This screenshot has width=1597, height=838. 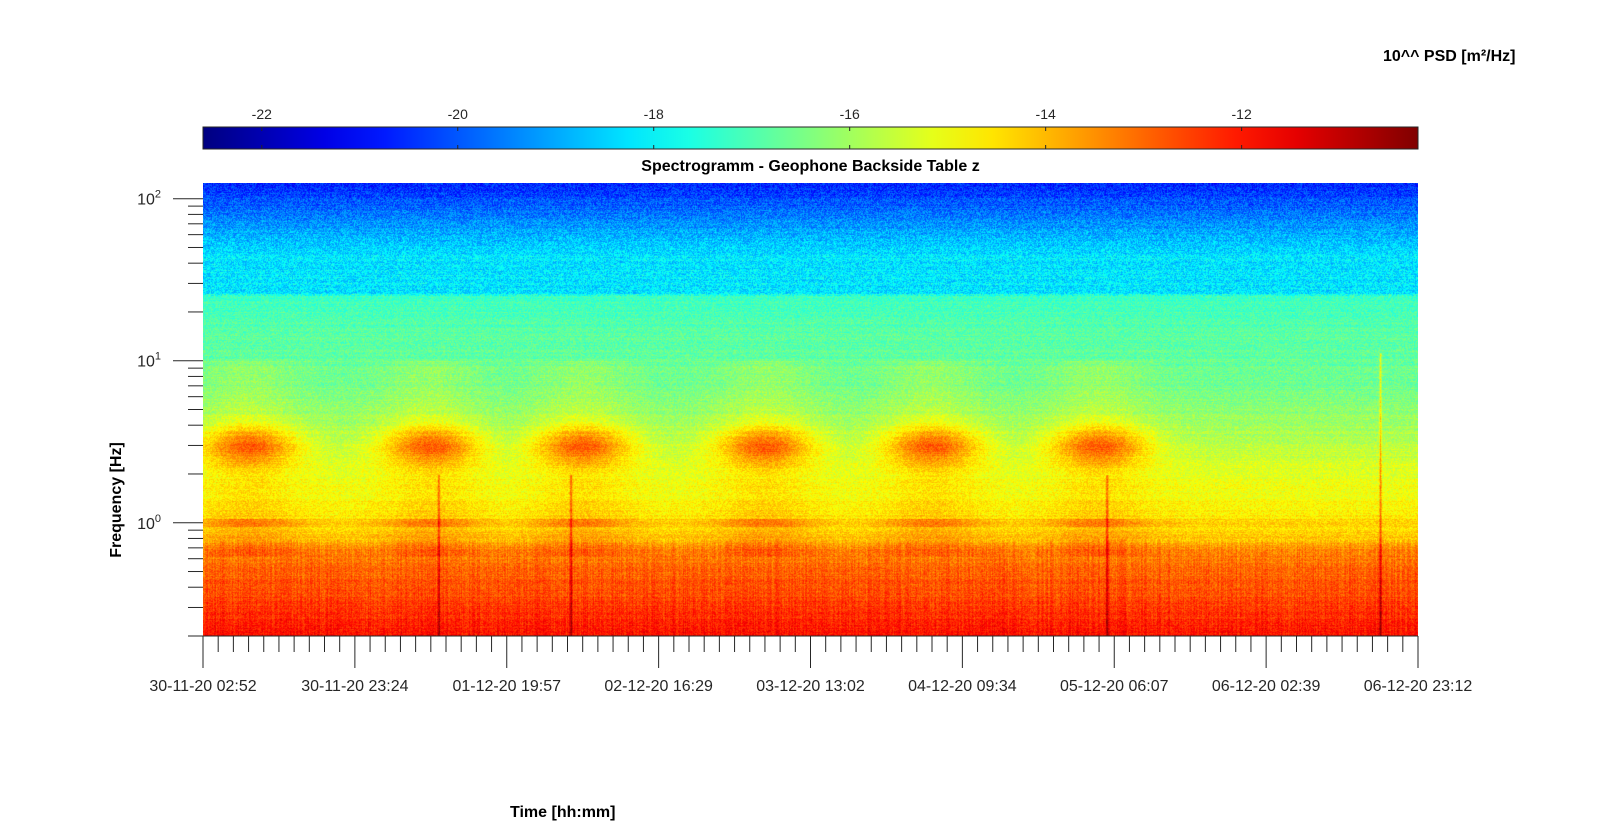 What do you see at coordinates (1266, 686) in the screenshot?
I see `x-tick-label: 06-12-20 02:39` at bounding box center [1266, 686].